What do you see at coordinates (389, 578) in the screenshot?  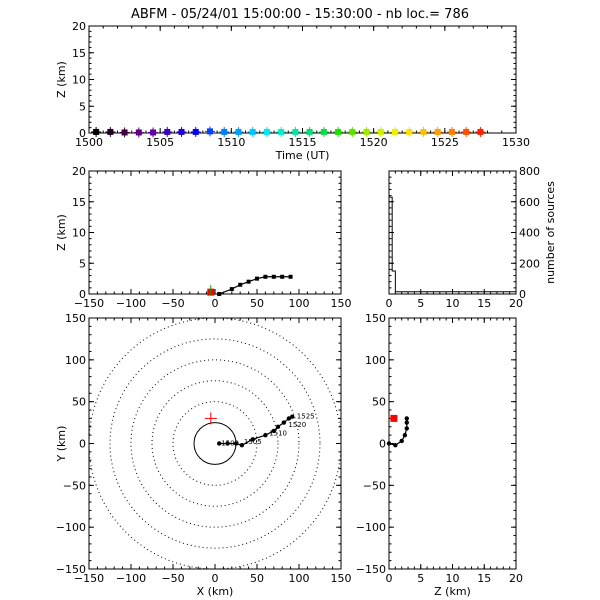 I see `z_y-x-tick-label: 0` at bounding box center [389, 578].